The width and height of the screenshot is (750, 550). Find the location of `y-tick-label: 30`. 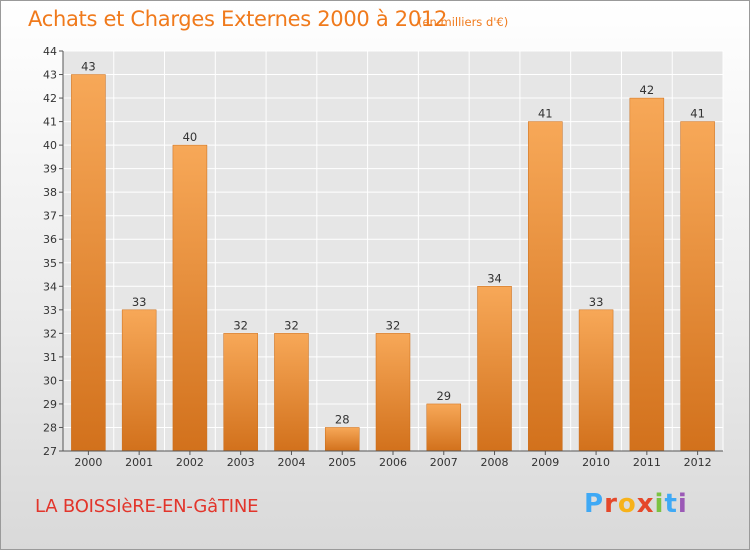

y-tick-label: 30 is located at coordinates (50, 380).